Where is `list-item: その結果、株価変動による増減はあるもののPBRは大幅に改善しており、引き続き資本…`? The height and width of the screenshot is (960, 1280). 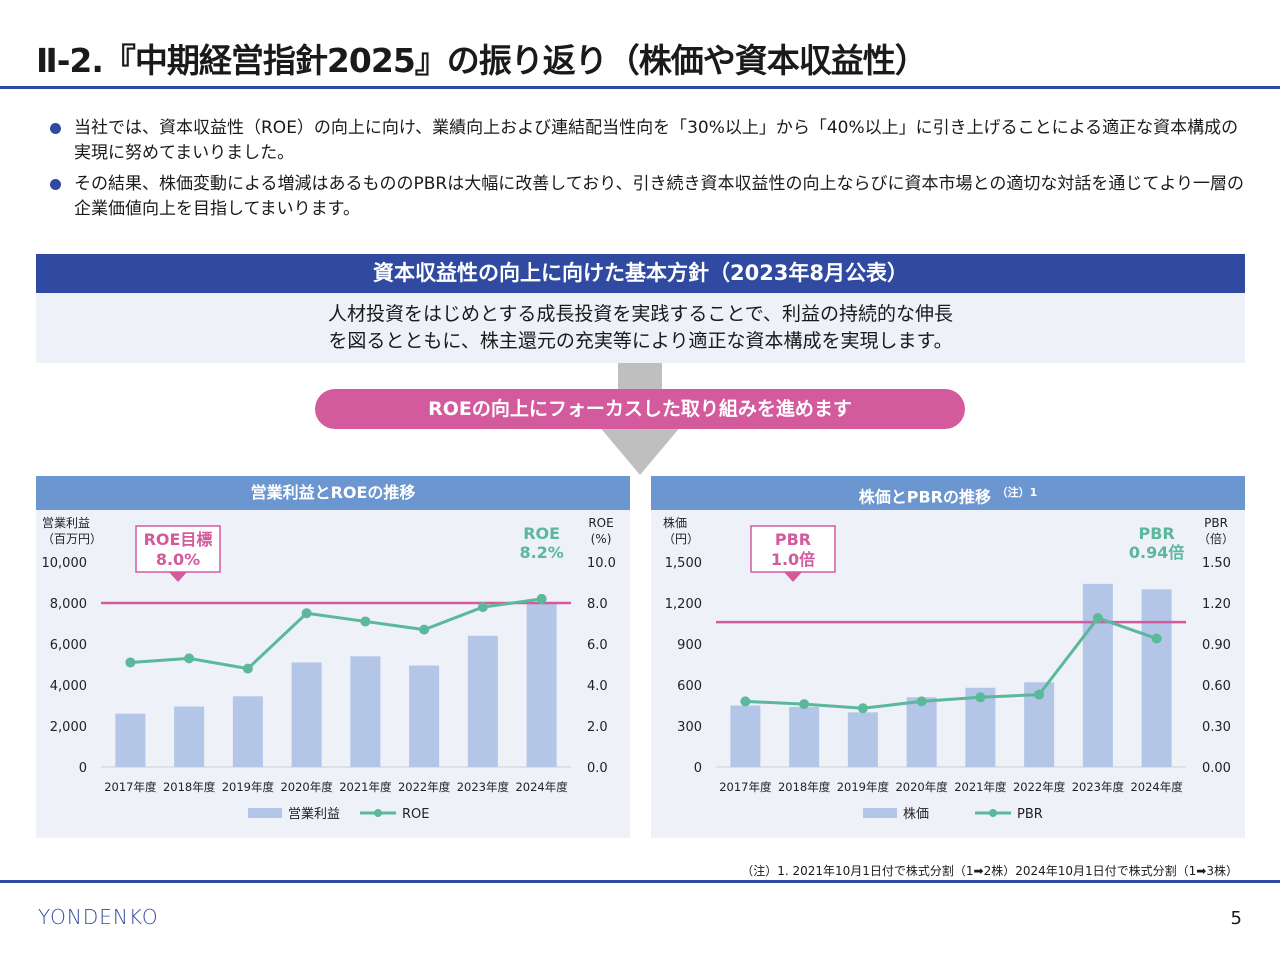 list-item: その結果、株価変動による増減はあるもののPBRは大幅に改善しており、引き続き資本… is located at coordinates (646, 197).